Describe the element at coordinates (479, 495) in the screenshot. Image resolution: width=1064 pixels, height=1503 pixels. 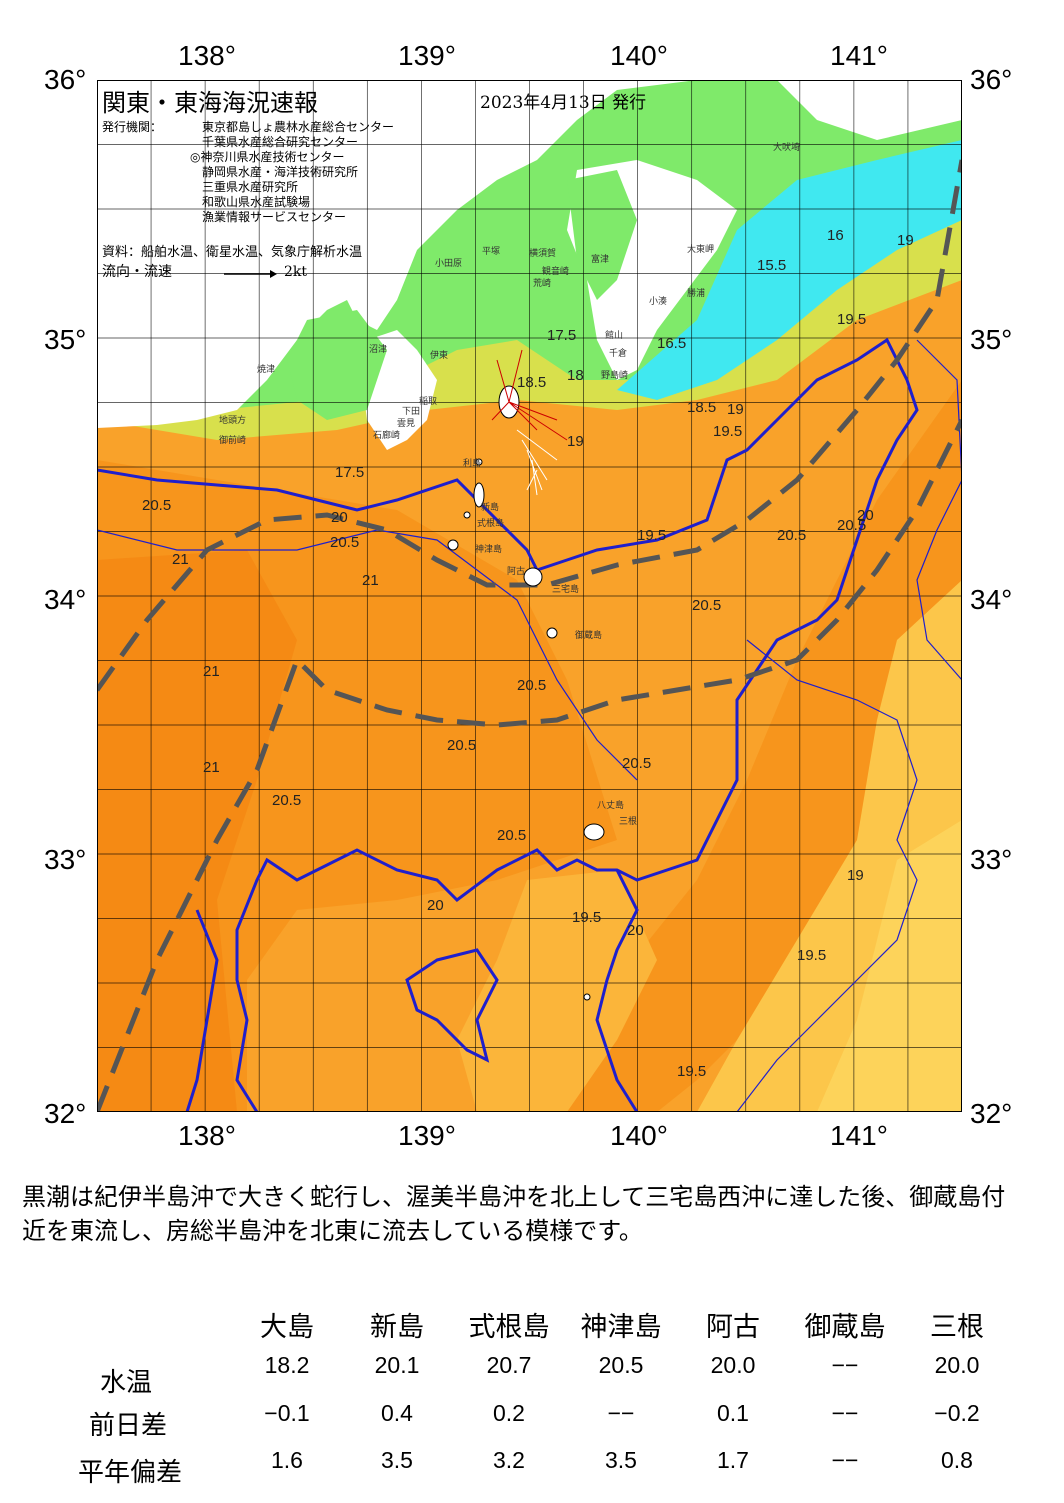
I see `island-niijima` at that location.